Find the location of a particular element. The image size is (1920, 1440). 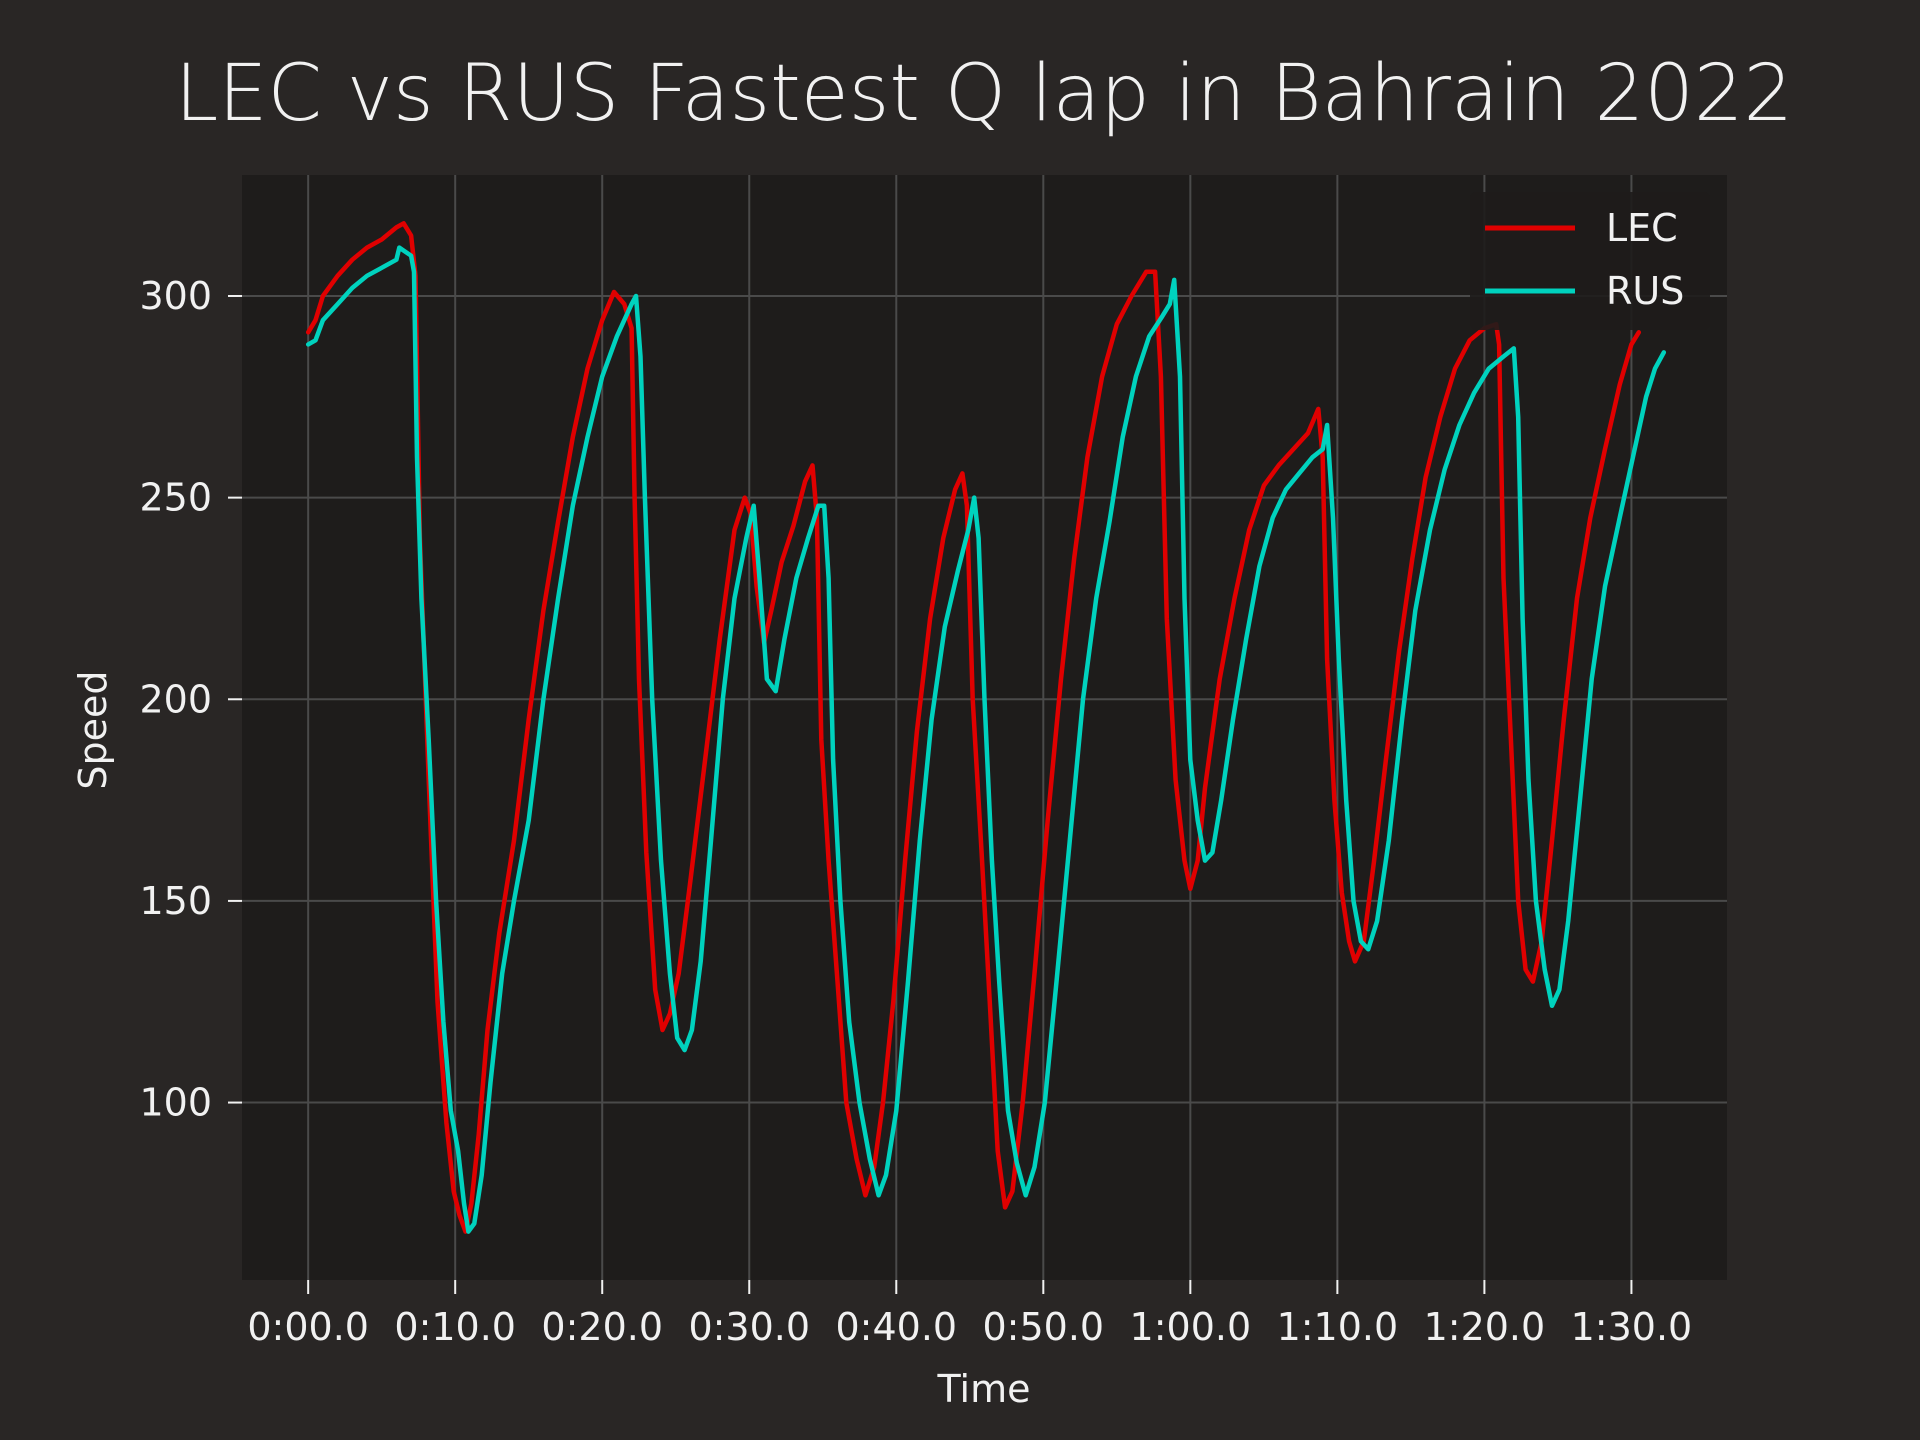

x-tick-label: 0:20.0 is located at coordinates (602, 1327).